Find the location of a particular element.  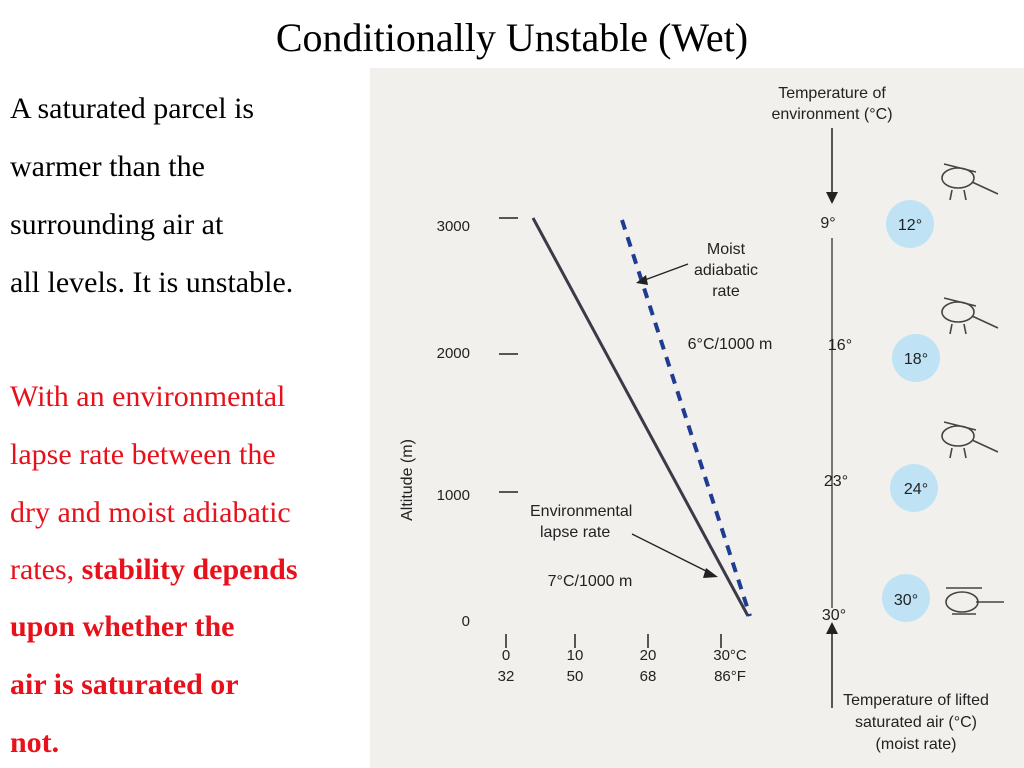

para2-line3: dry and moist adiabatic is located at coordinates (150, 512).